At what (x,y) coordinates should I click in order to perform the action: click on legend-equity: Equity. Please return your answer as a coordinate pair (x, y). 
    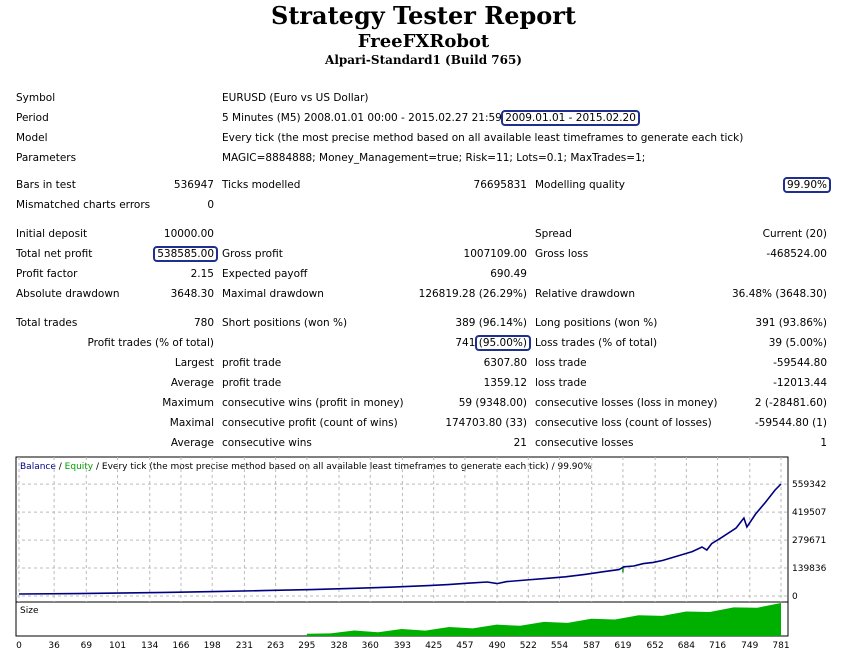
    Looking at the image, I should click on (79, 467).